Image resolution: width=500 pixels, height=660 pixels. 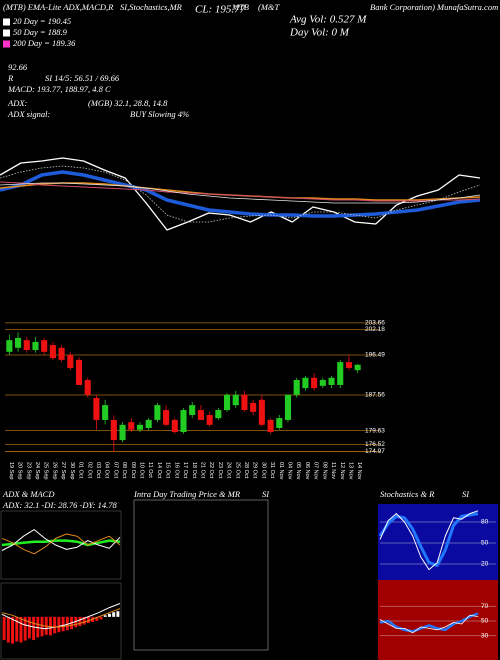 I want to click on y-tick-label: 30, so click(x=485, y=636).